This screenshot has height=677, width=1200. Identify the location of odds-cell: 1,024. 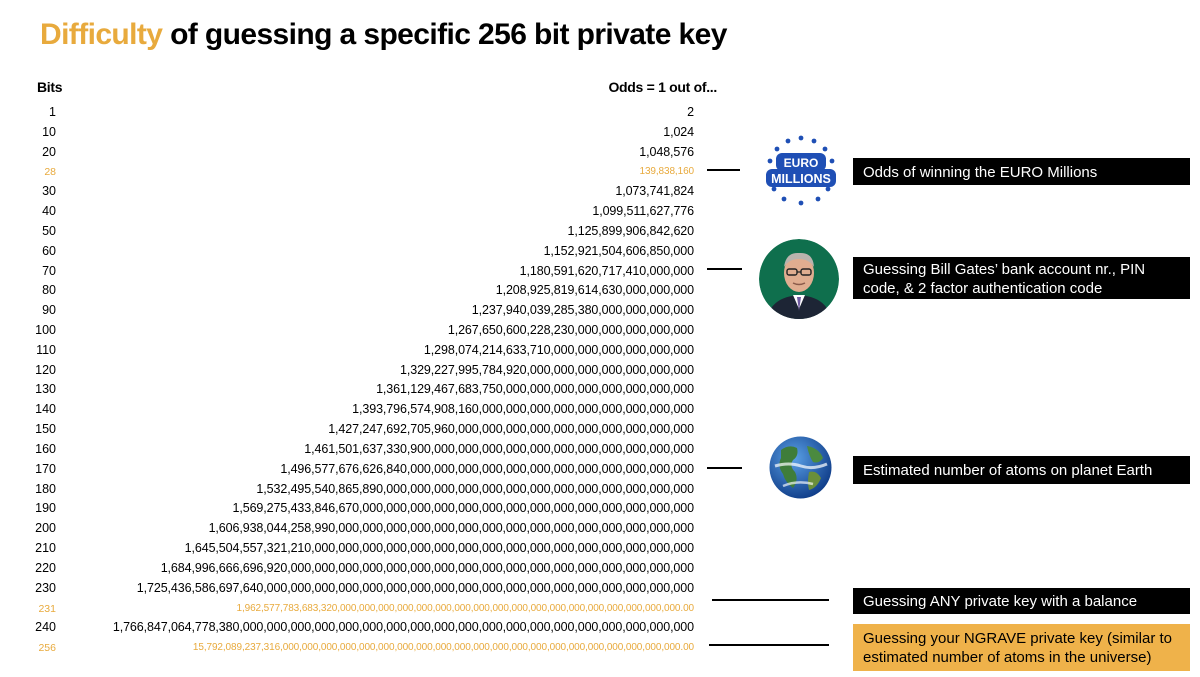
(678, 131).